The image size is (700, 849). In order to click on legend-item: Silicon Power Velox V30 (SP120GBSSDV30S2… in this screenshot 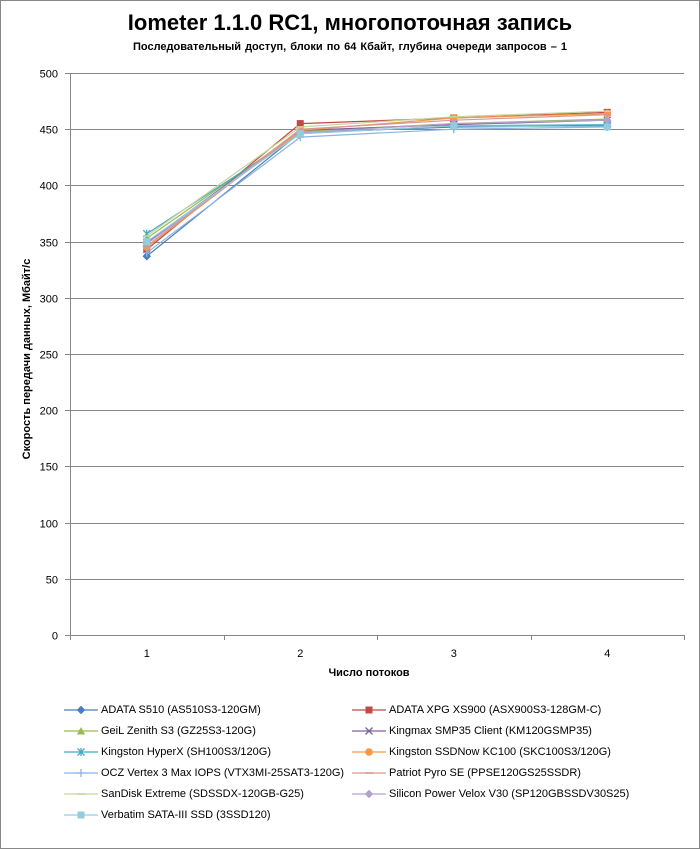, I will do `click(490, 794)`.